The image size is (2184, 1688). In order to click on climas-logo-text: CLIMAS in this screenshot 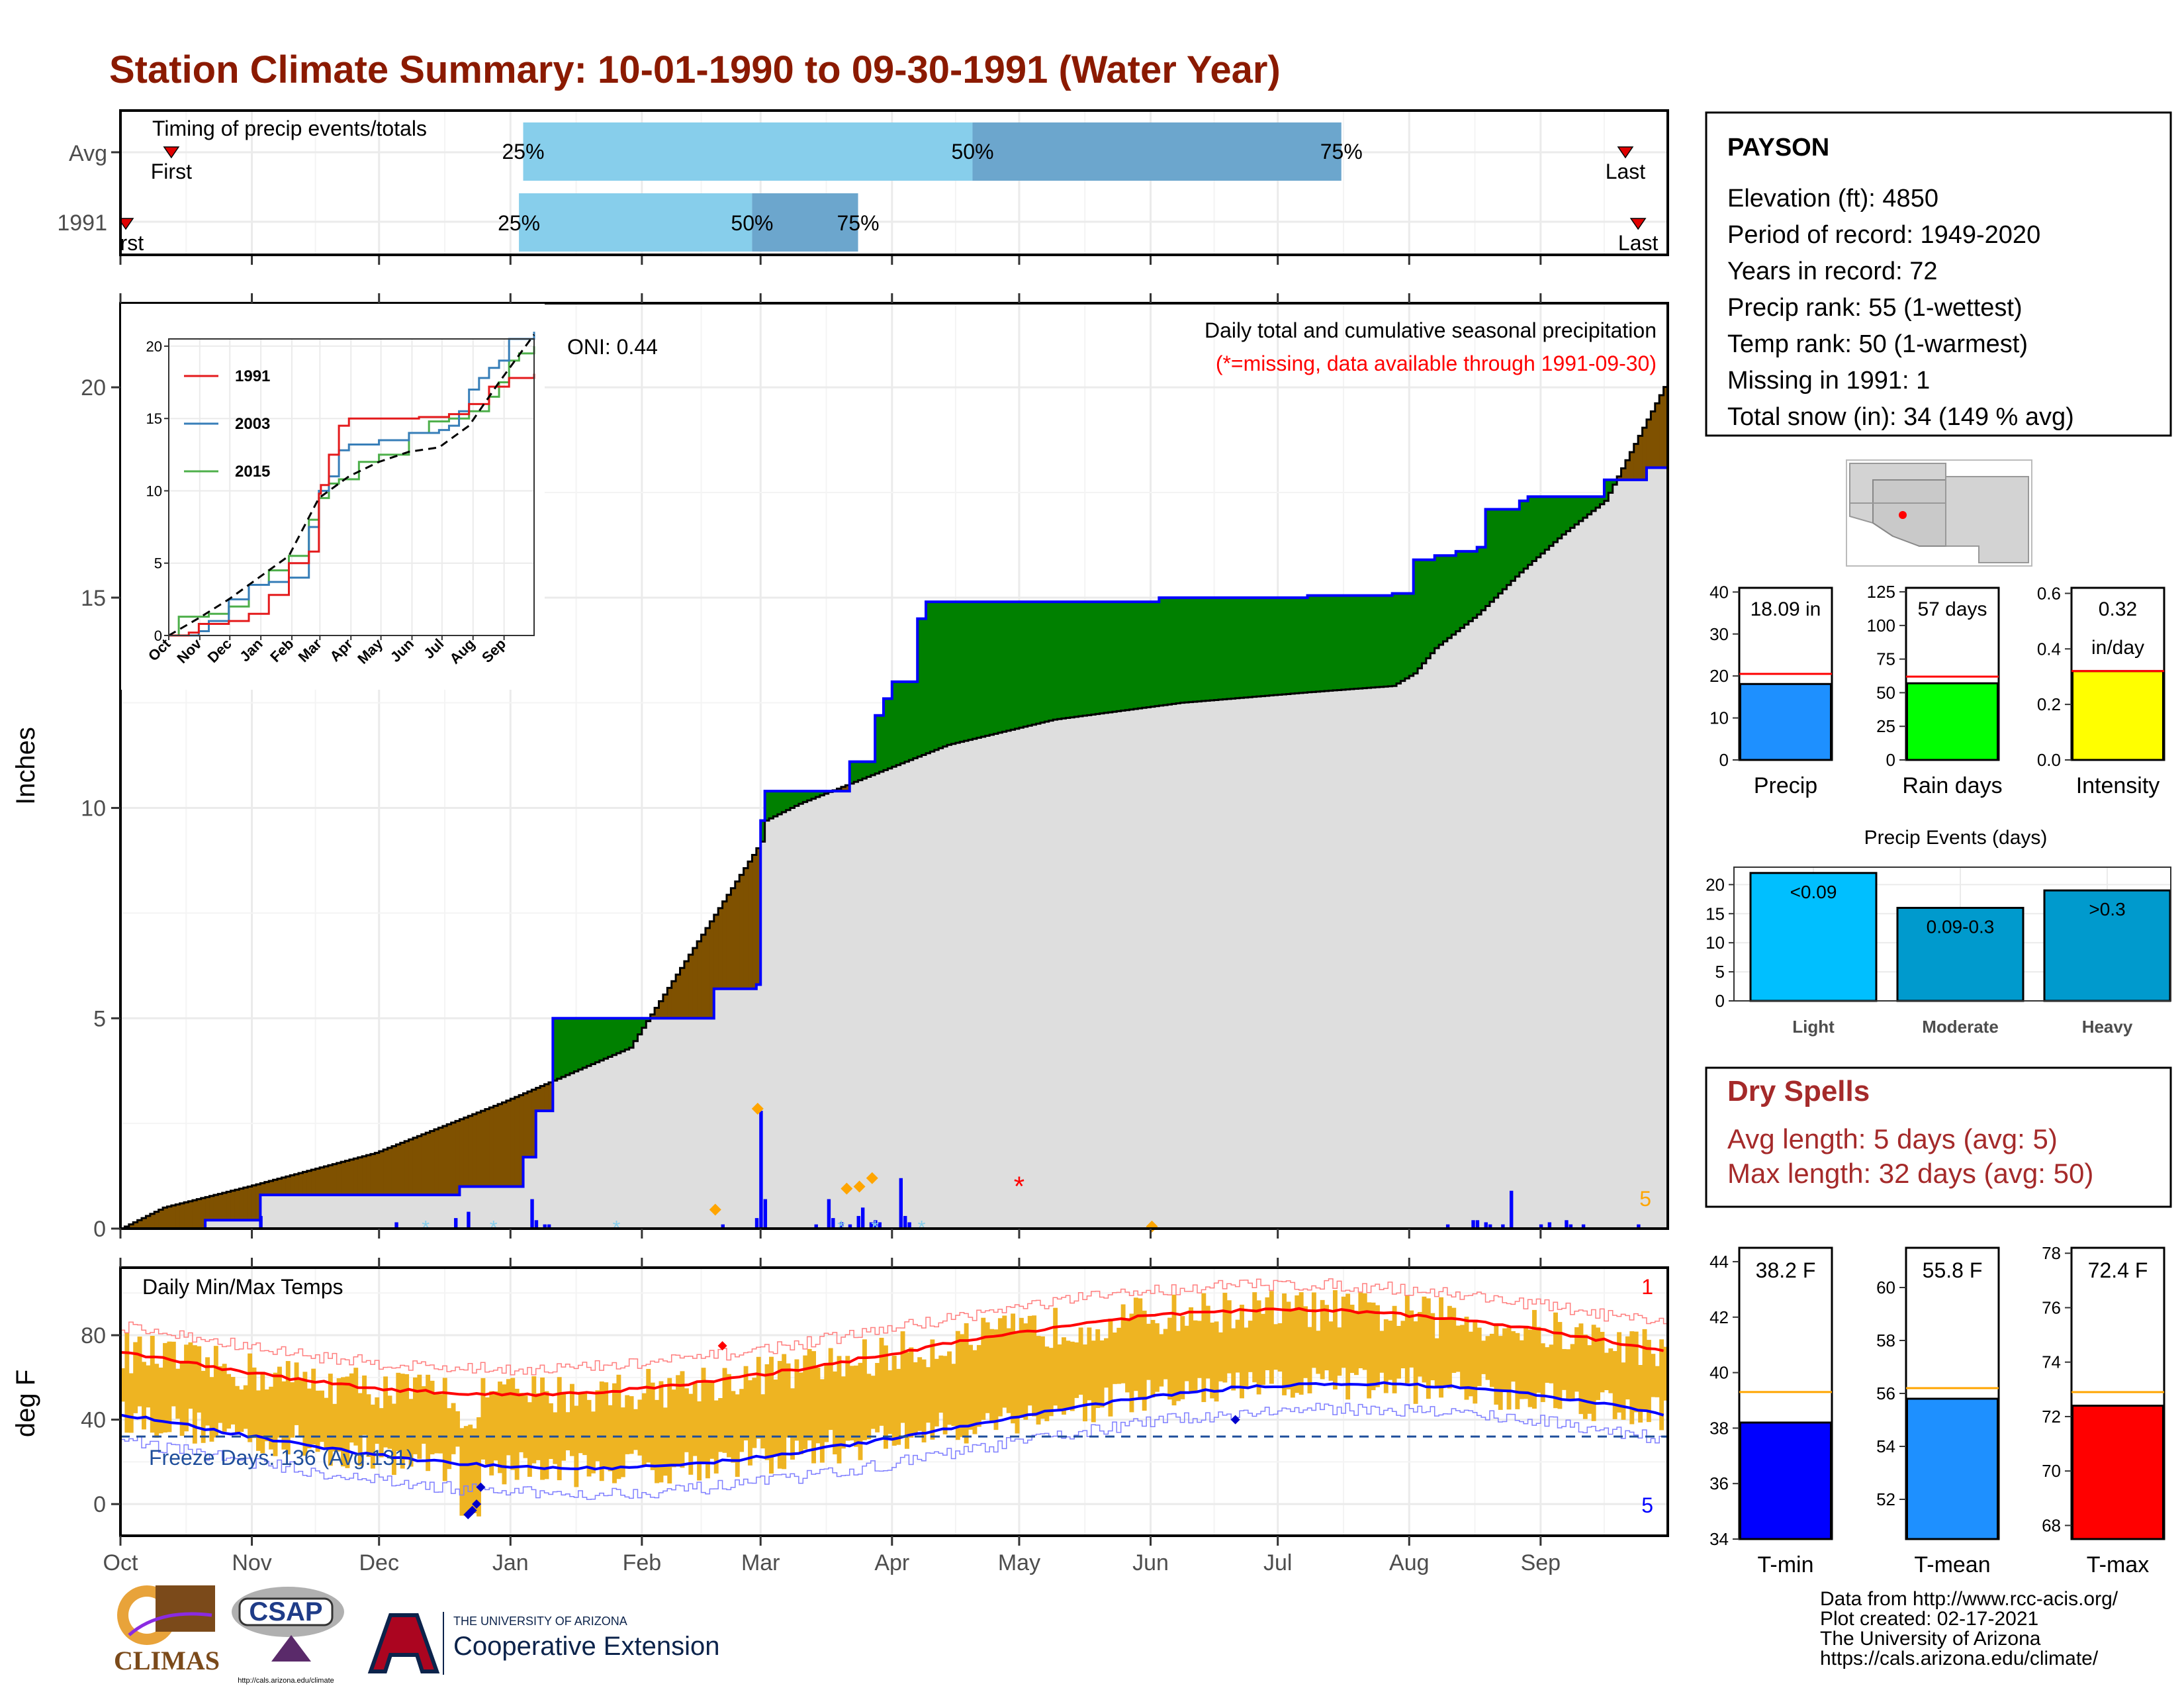, I will do `click(167, 1660)`.